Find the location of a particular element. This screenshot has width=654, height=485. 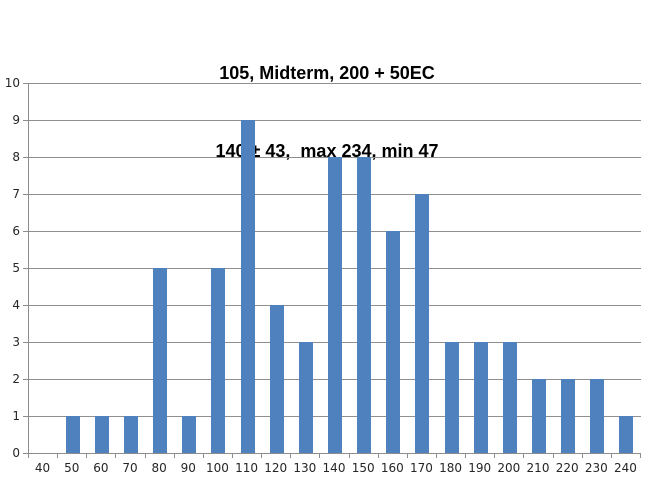

x-axis-label: 70 is located at coordinates (130, 468).